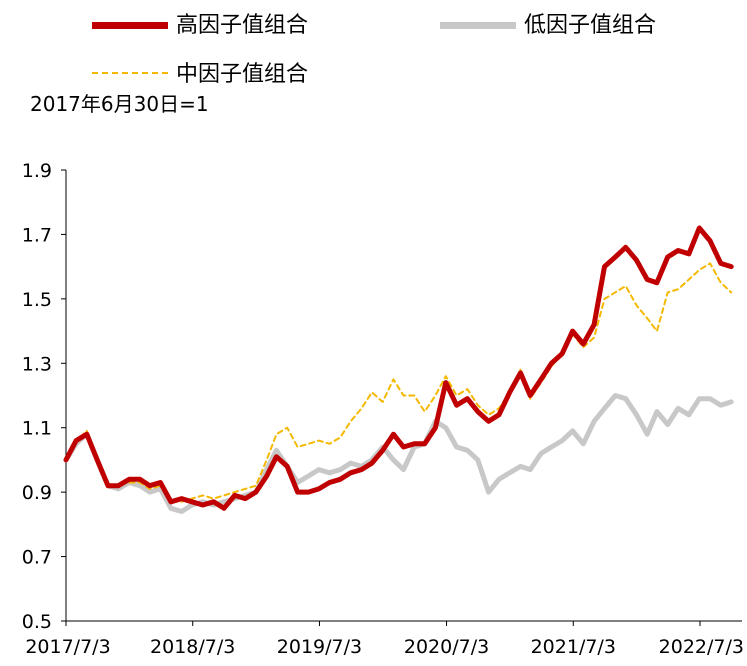 The width and height of the screenshot is (747, 666). I want to click on legend-label-mid: 中因子值组合, so click(242, 74).